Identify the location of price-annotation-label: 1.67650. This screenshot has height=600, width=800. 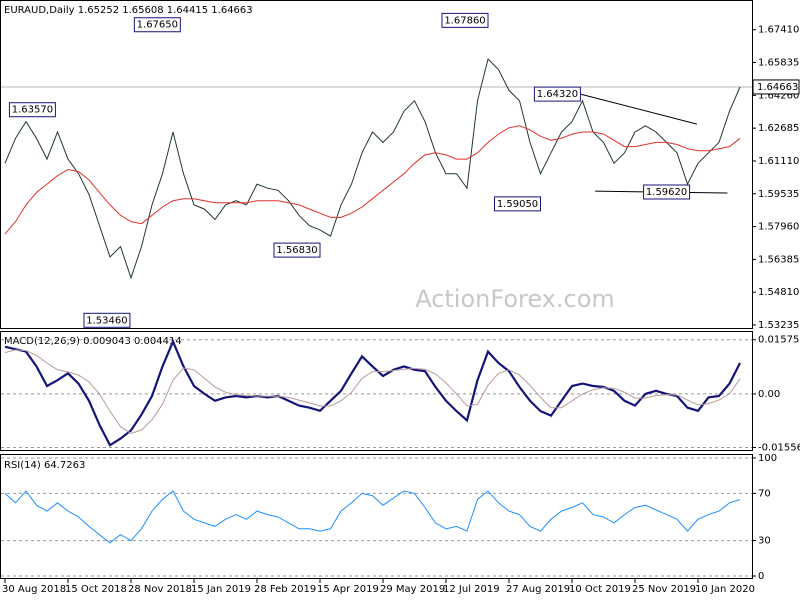
(157, 25).